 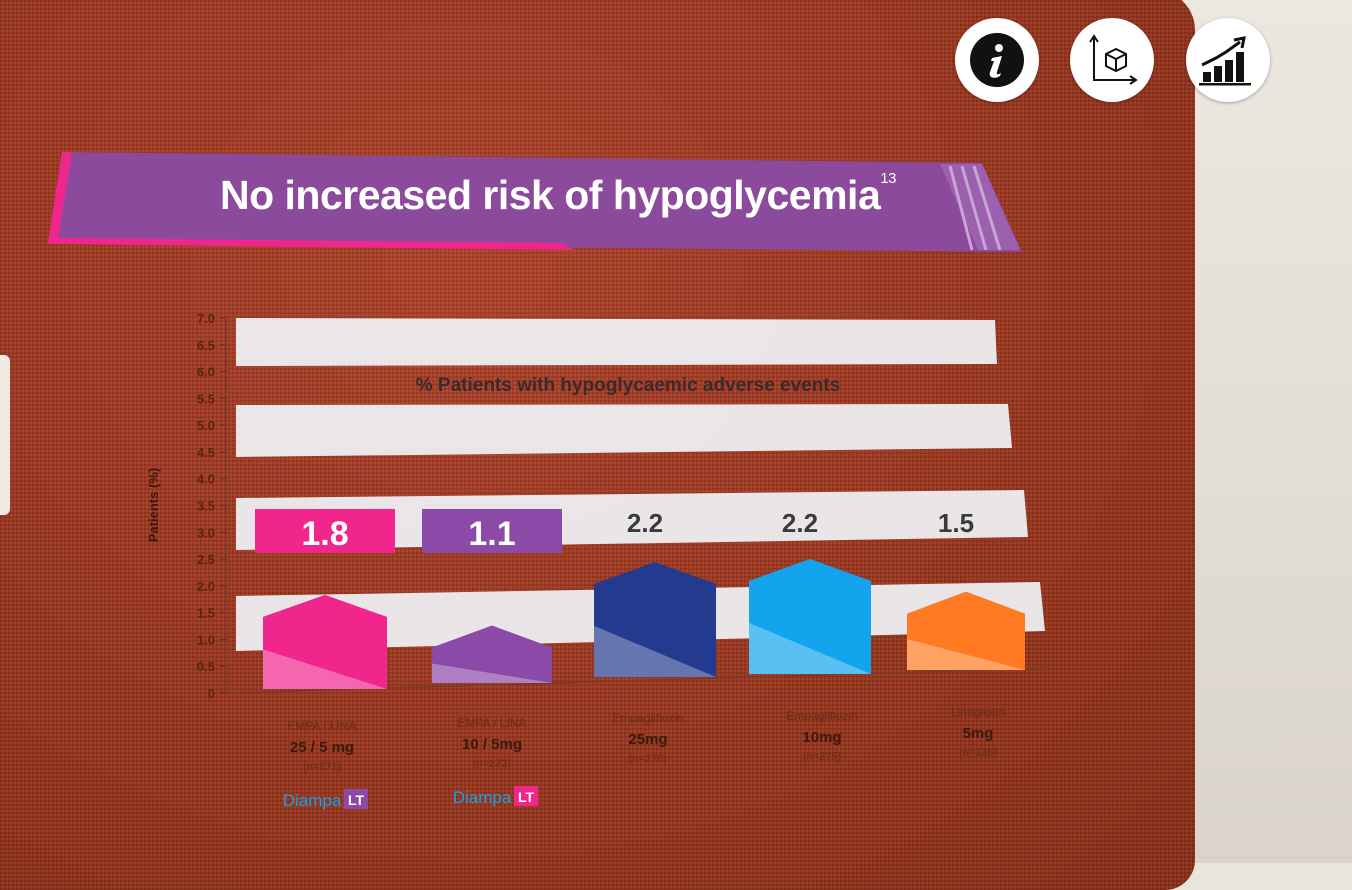 What do you see at coordinates (206, 532) in the screenshot?
I see `y-tick-label: 3.0` at bounding box center [206, 532].